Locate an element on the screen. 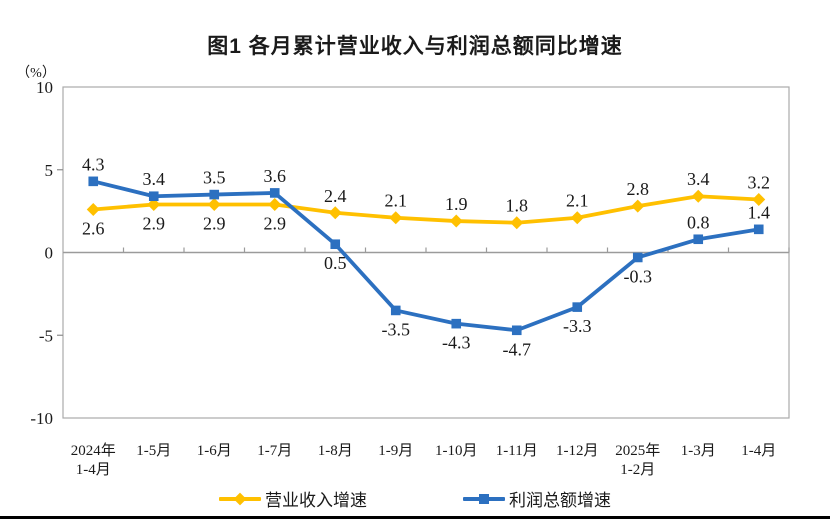  chart-title: 图1 各月累计营业收入与利润总额同比增速 is located at coordinates (415, 46).